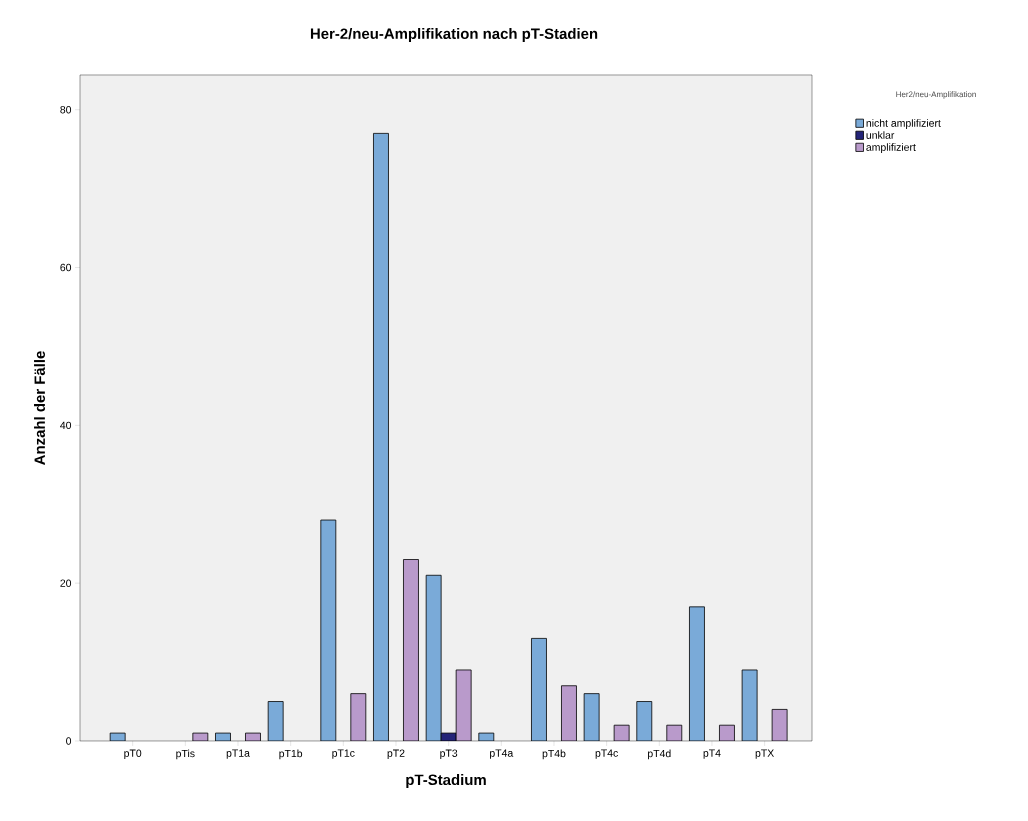  What do you see at coordinates (659, 754) in the screenshot?
I see `x-tick-label: pT4d` at bounding box center [659, 754].